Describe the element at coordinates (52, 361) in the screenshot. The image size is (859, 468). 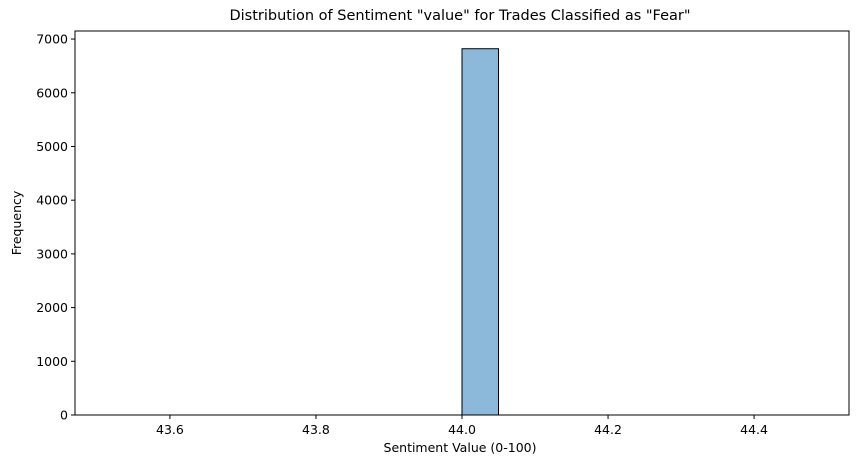
I see `y-tick-label: 1000` at that location.